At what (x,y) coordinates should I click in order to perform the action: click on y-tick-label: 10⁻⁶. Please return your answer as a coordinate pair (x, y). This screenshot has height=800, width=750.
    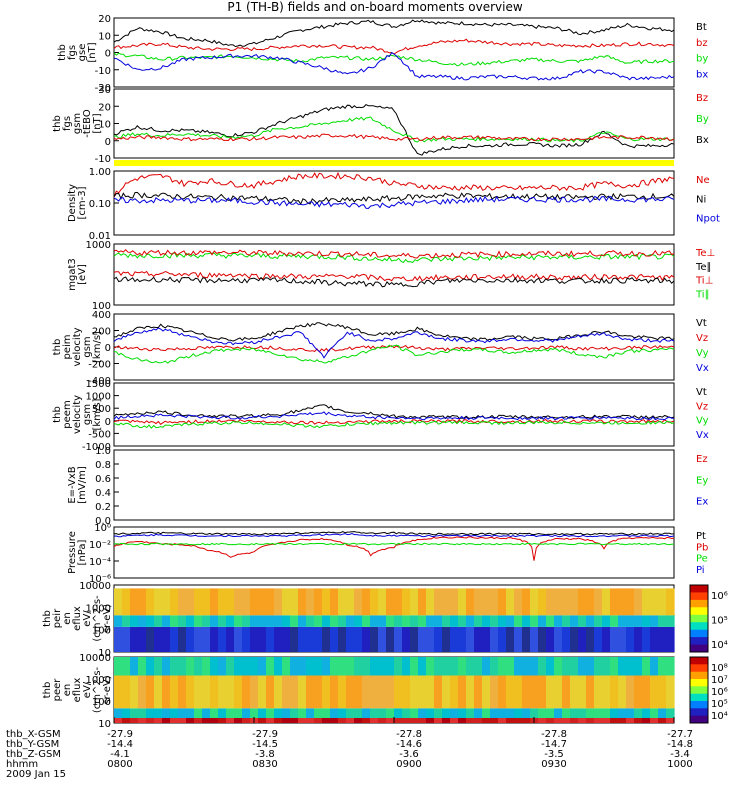
    Looking at the image, I should click on (100, 579).